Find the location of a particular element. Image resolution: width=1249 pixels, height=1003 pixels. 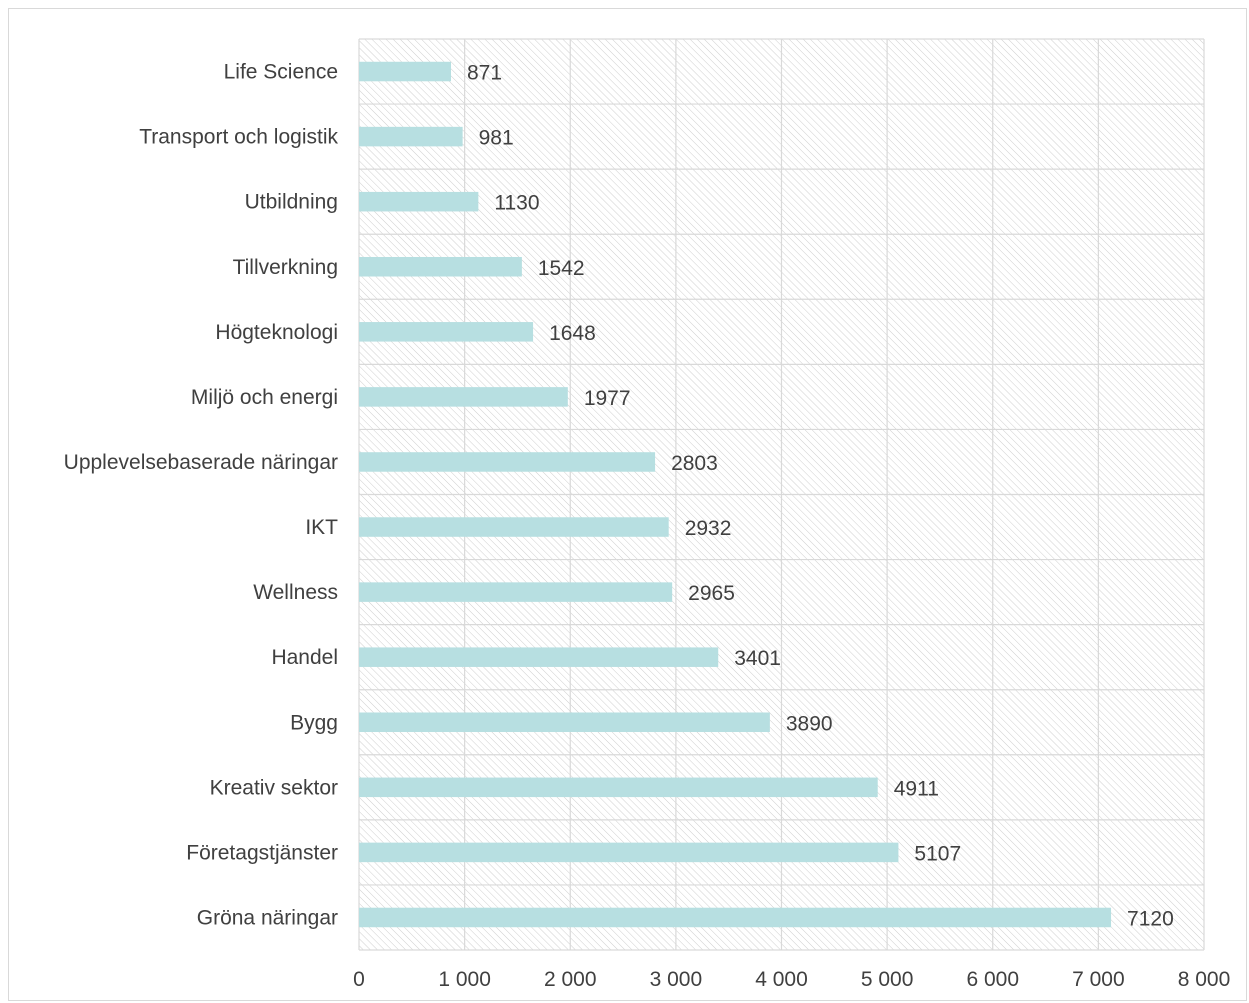

x-tick-label: 0 is located at coordinates (359, 979).